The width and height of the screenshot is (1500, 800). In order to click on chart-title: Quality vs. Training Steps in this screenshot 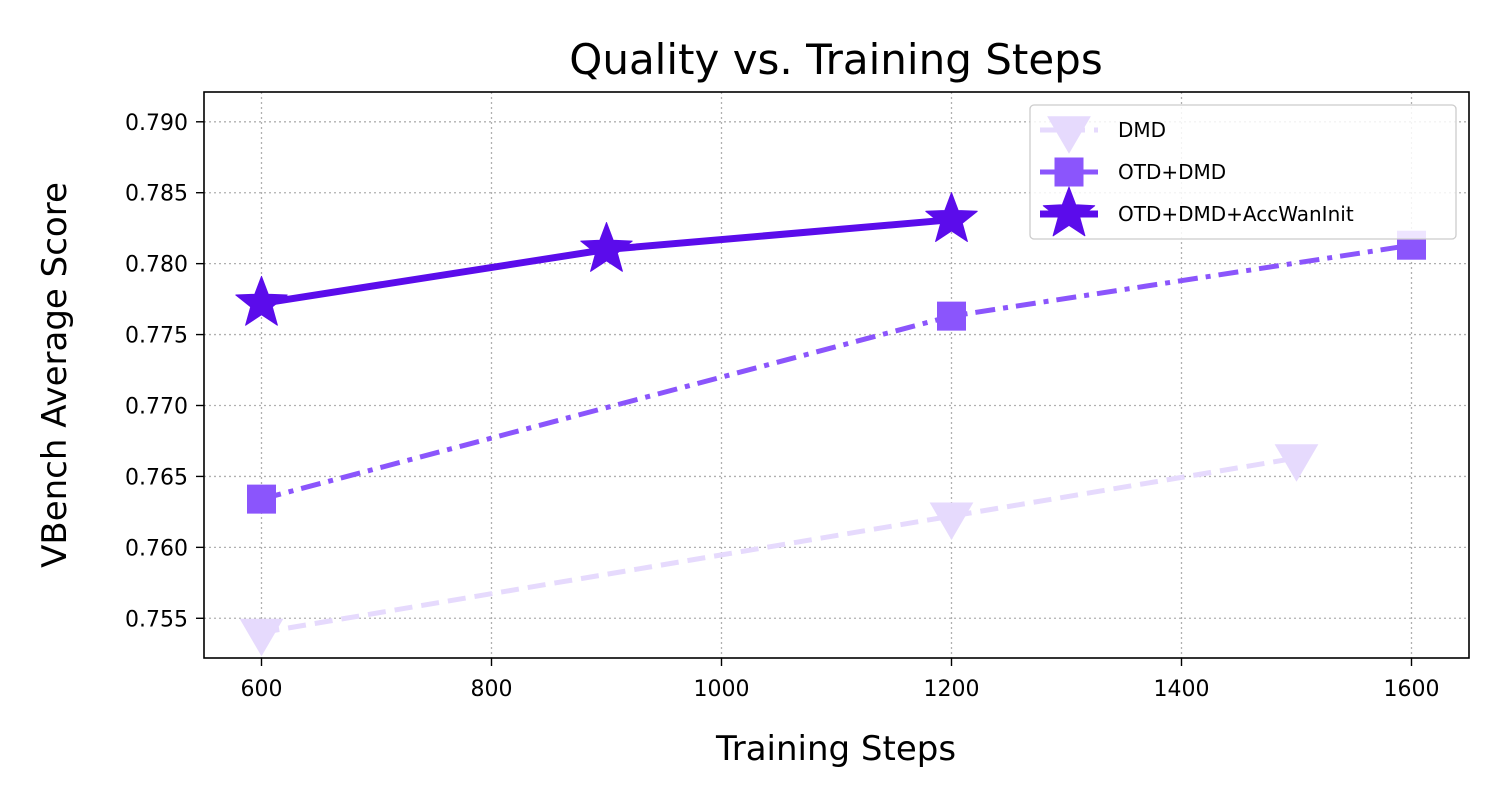, I will do `click(835, 59)`.